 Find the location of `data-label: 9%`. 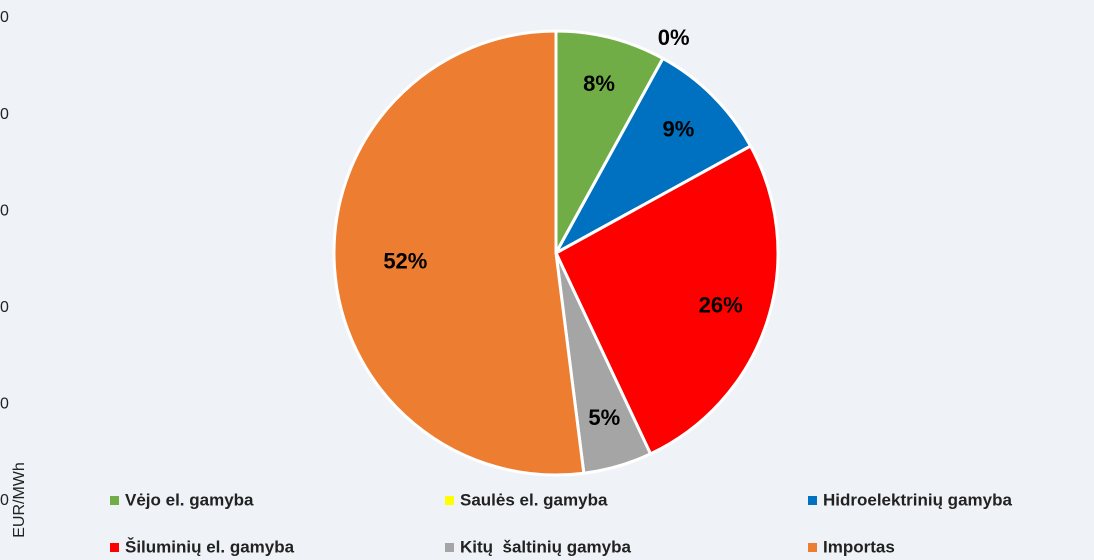

data-label: 9% is located at coordinates (679, 128).